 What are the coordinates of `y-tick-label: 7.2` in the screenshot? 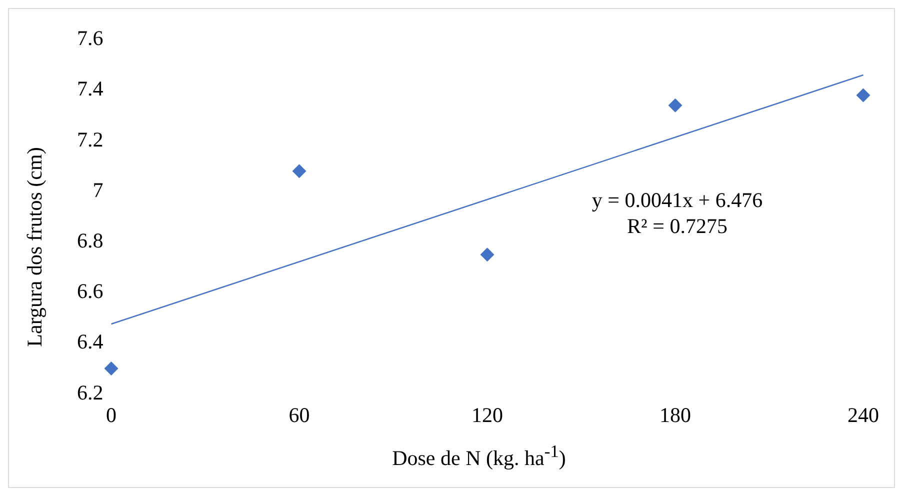 It's located at (90, 139).